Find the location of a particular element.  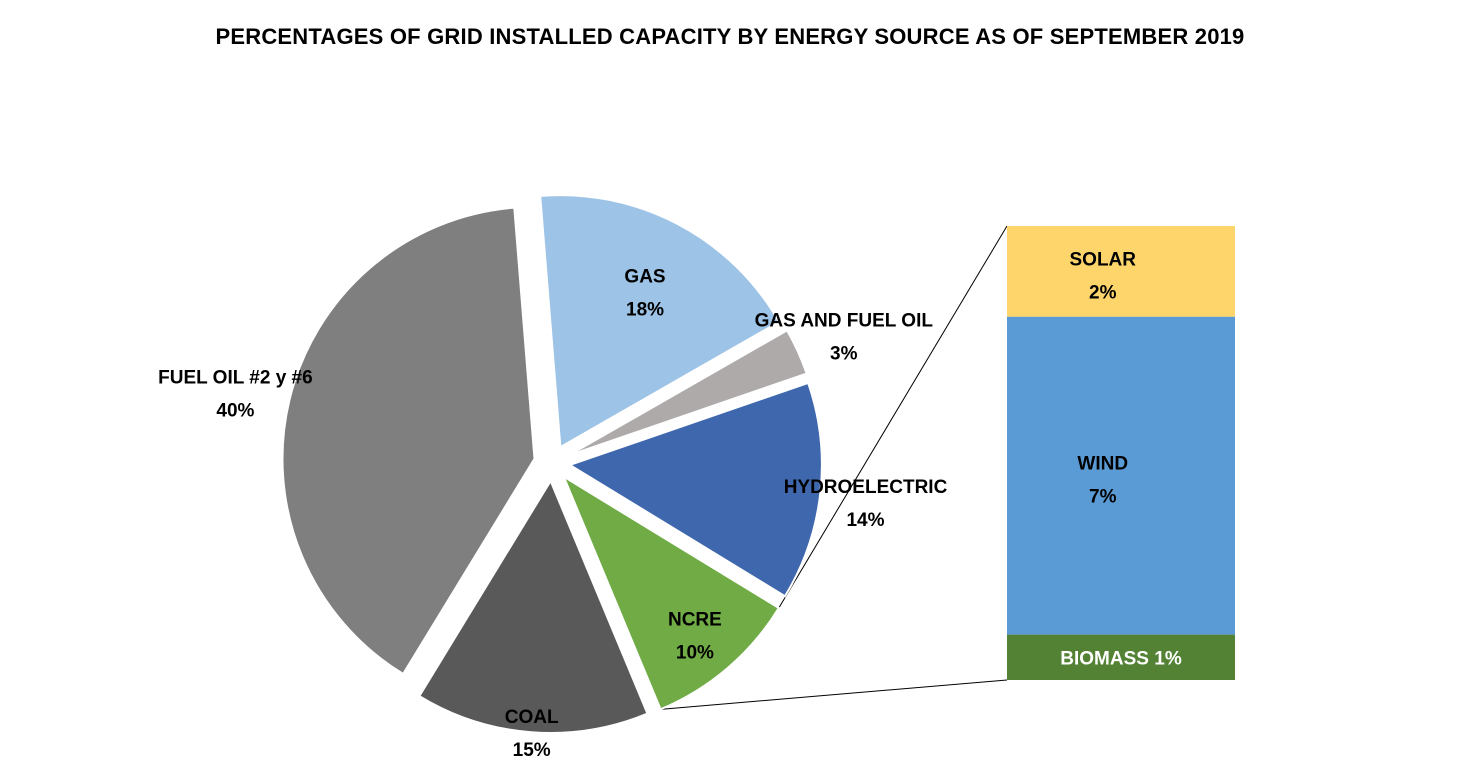

bar-segment-biomass is located at coordinates (1121, 657).